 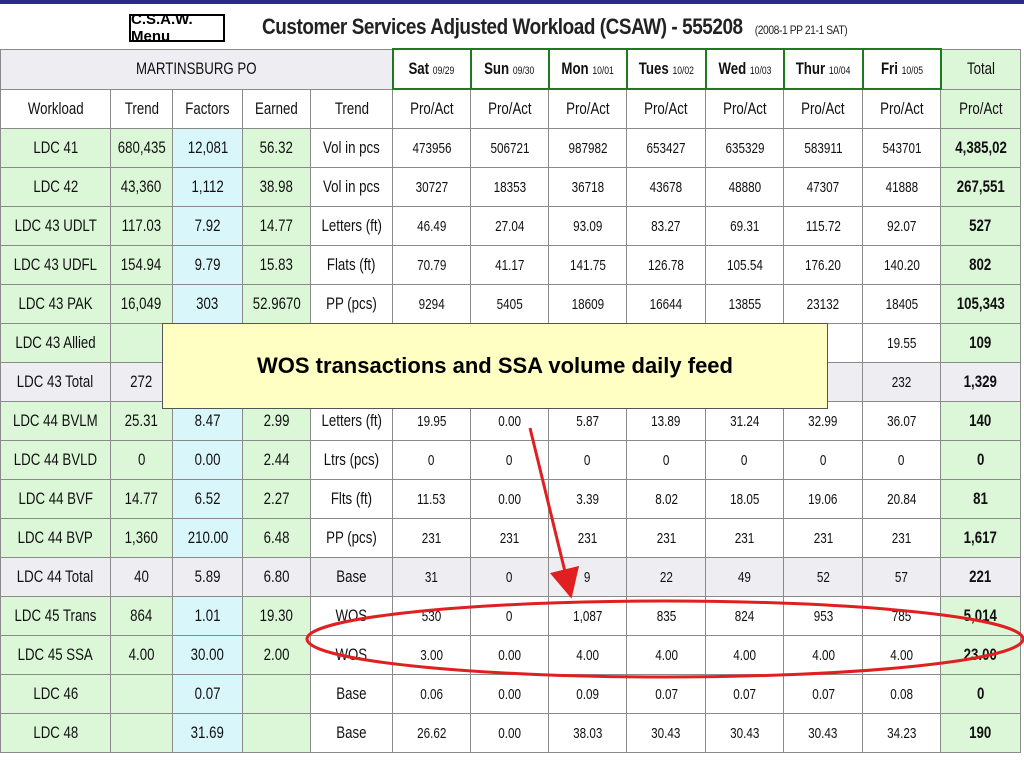 What do you see at coordinates (177, 28) in the screenshot?
I see `csaw-menu-button: C.S.A.W. Menu` at bounding box center [177, 28].